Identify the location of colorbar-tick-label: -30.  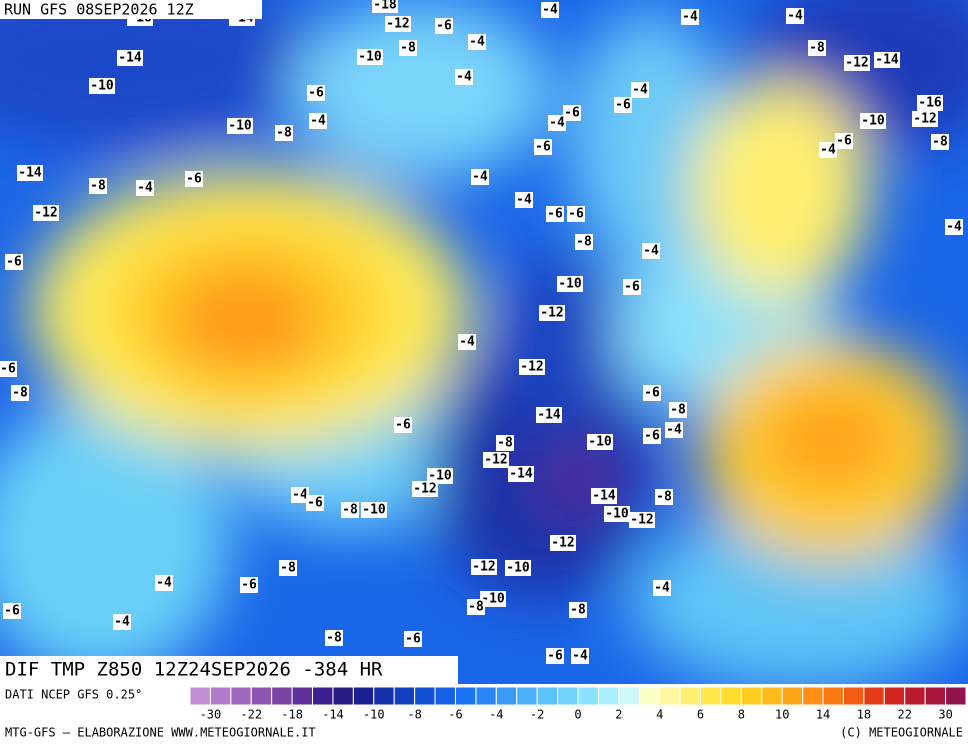
(211, 715).